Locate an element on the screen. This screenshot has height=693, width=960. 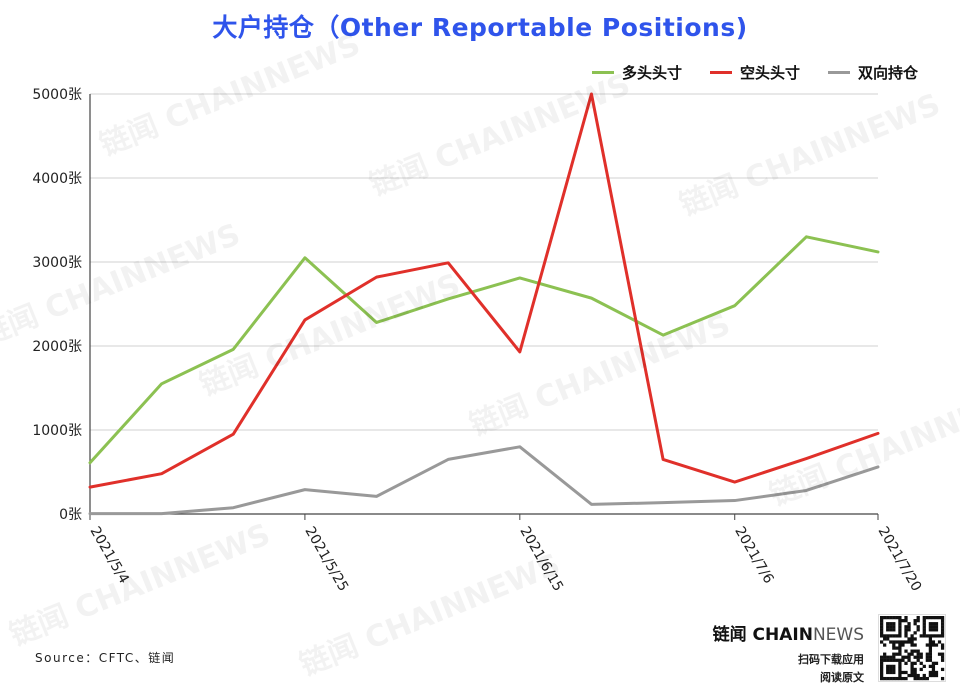
y-tick-label: 3000张 is located at coordinates (57, 263).